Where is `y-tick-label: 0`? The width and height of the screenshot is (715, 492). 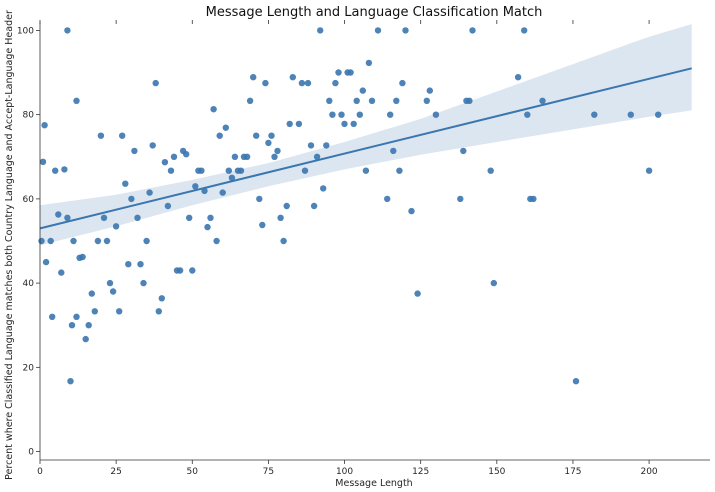
y-tick-label: 0 is located at coordinates (31, 453).